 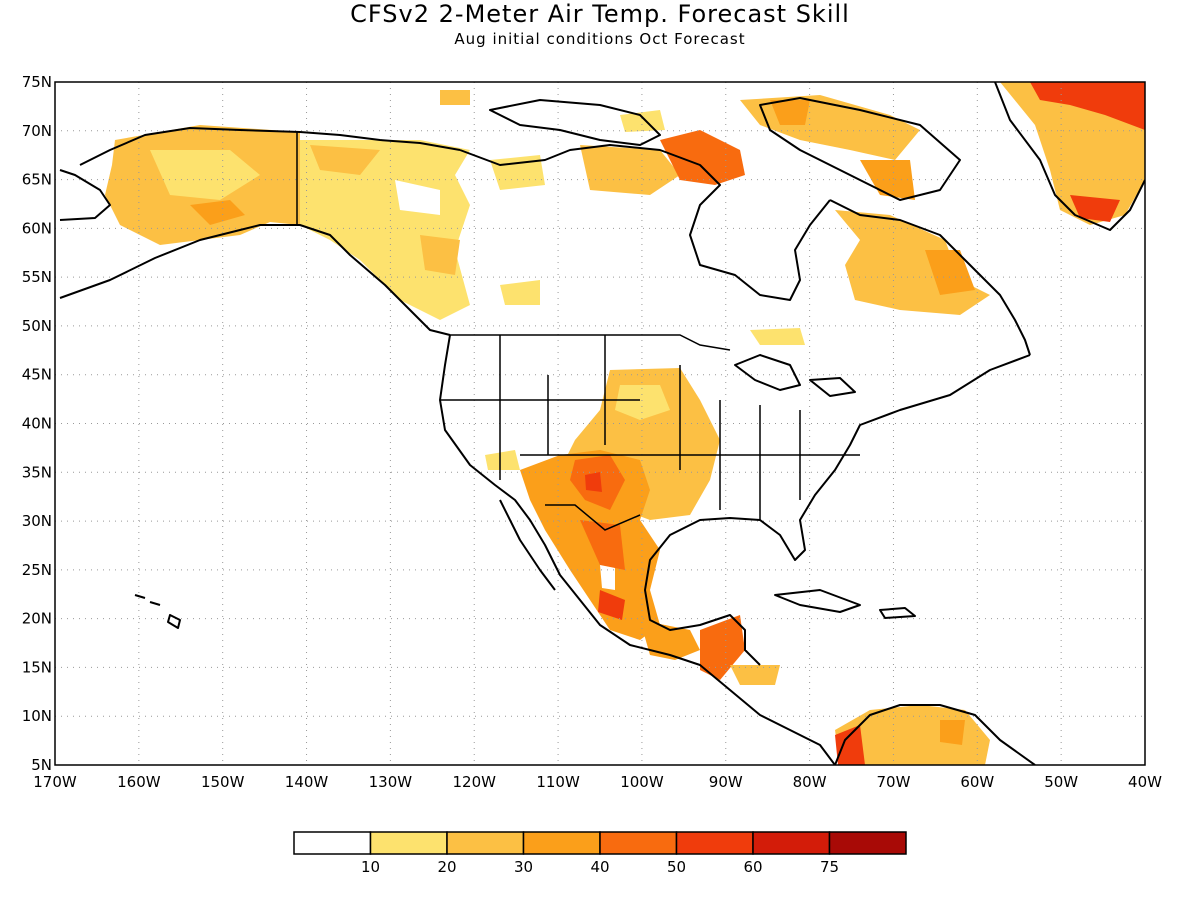 What do you see at coordinates (391, 782) in the screenshot?
I see `lon-tick-label: 130W` at bounding box center [391, 782].